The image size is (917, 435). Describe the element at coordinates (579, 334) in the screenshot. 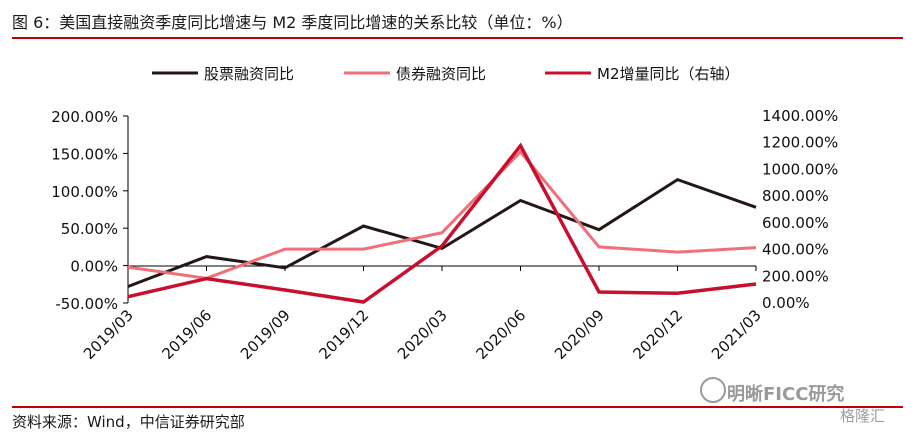

I see `x-tick-label: 2020/09` at that location.